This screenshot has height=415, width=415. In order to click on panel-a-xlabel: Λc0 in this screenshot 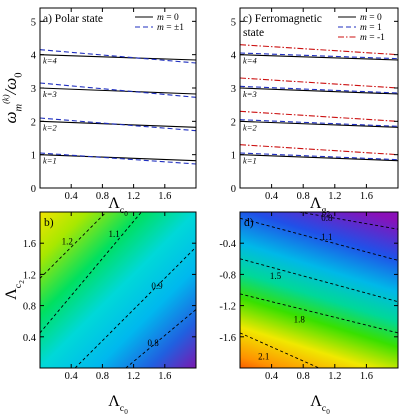, I will do `click(118, 206)`.